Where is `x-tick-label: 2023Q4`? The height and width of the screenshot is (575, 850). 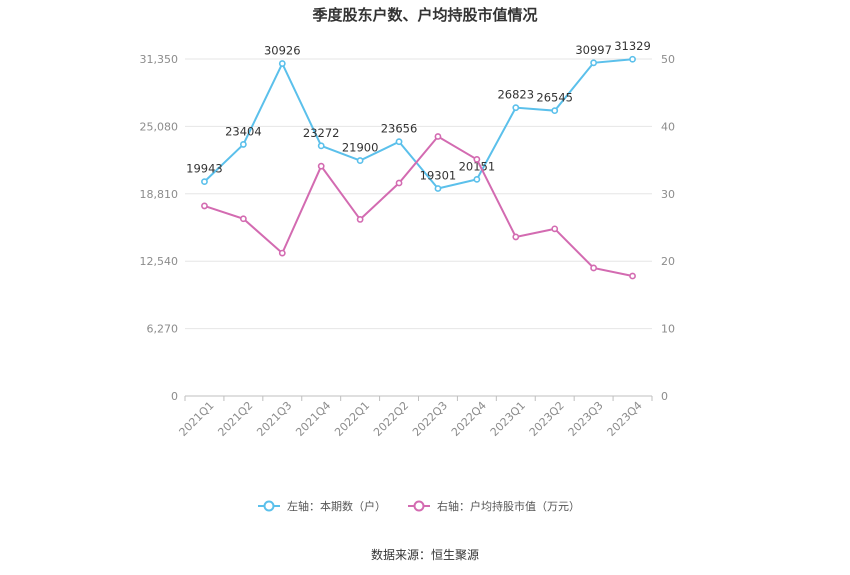 x-tick-label: 2023Q4 is located at coordinates (625, 419).